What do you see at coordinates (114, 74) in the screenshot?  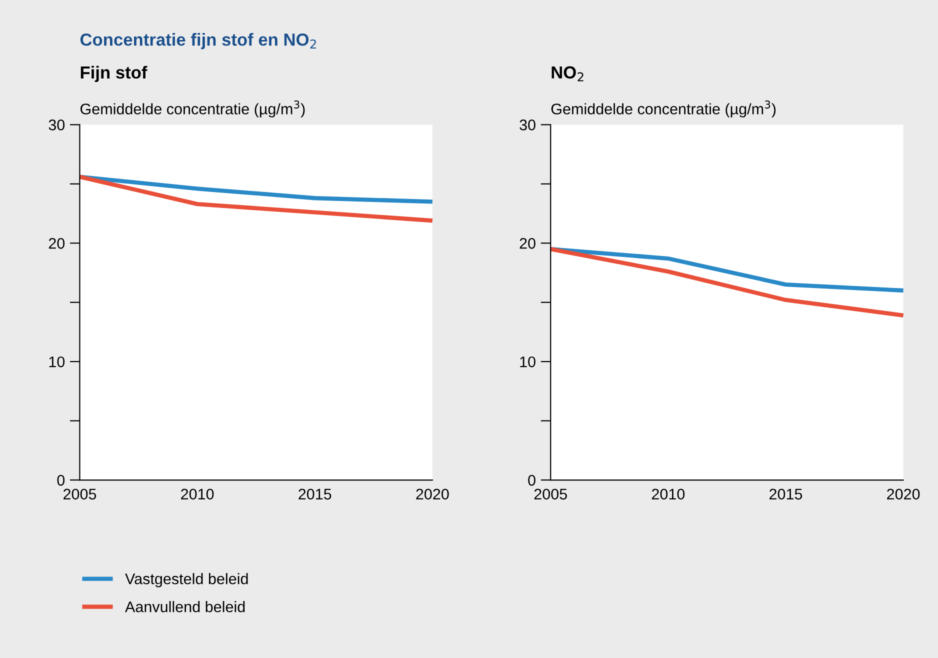 I see `chart-subtitle: Fijn stof` at bounding box center [114, 74].